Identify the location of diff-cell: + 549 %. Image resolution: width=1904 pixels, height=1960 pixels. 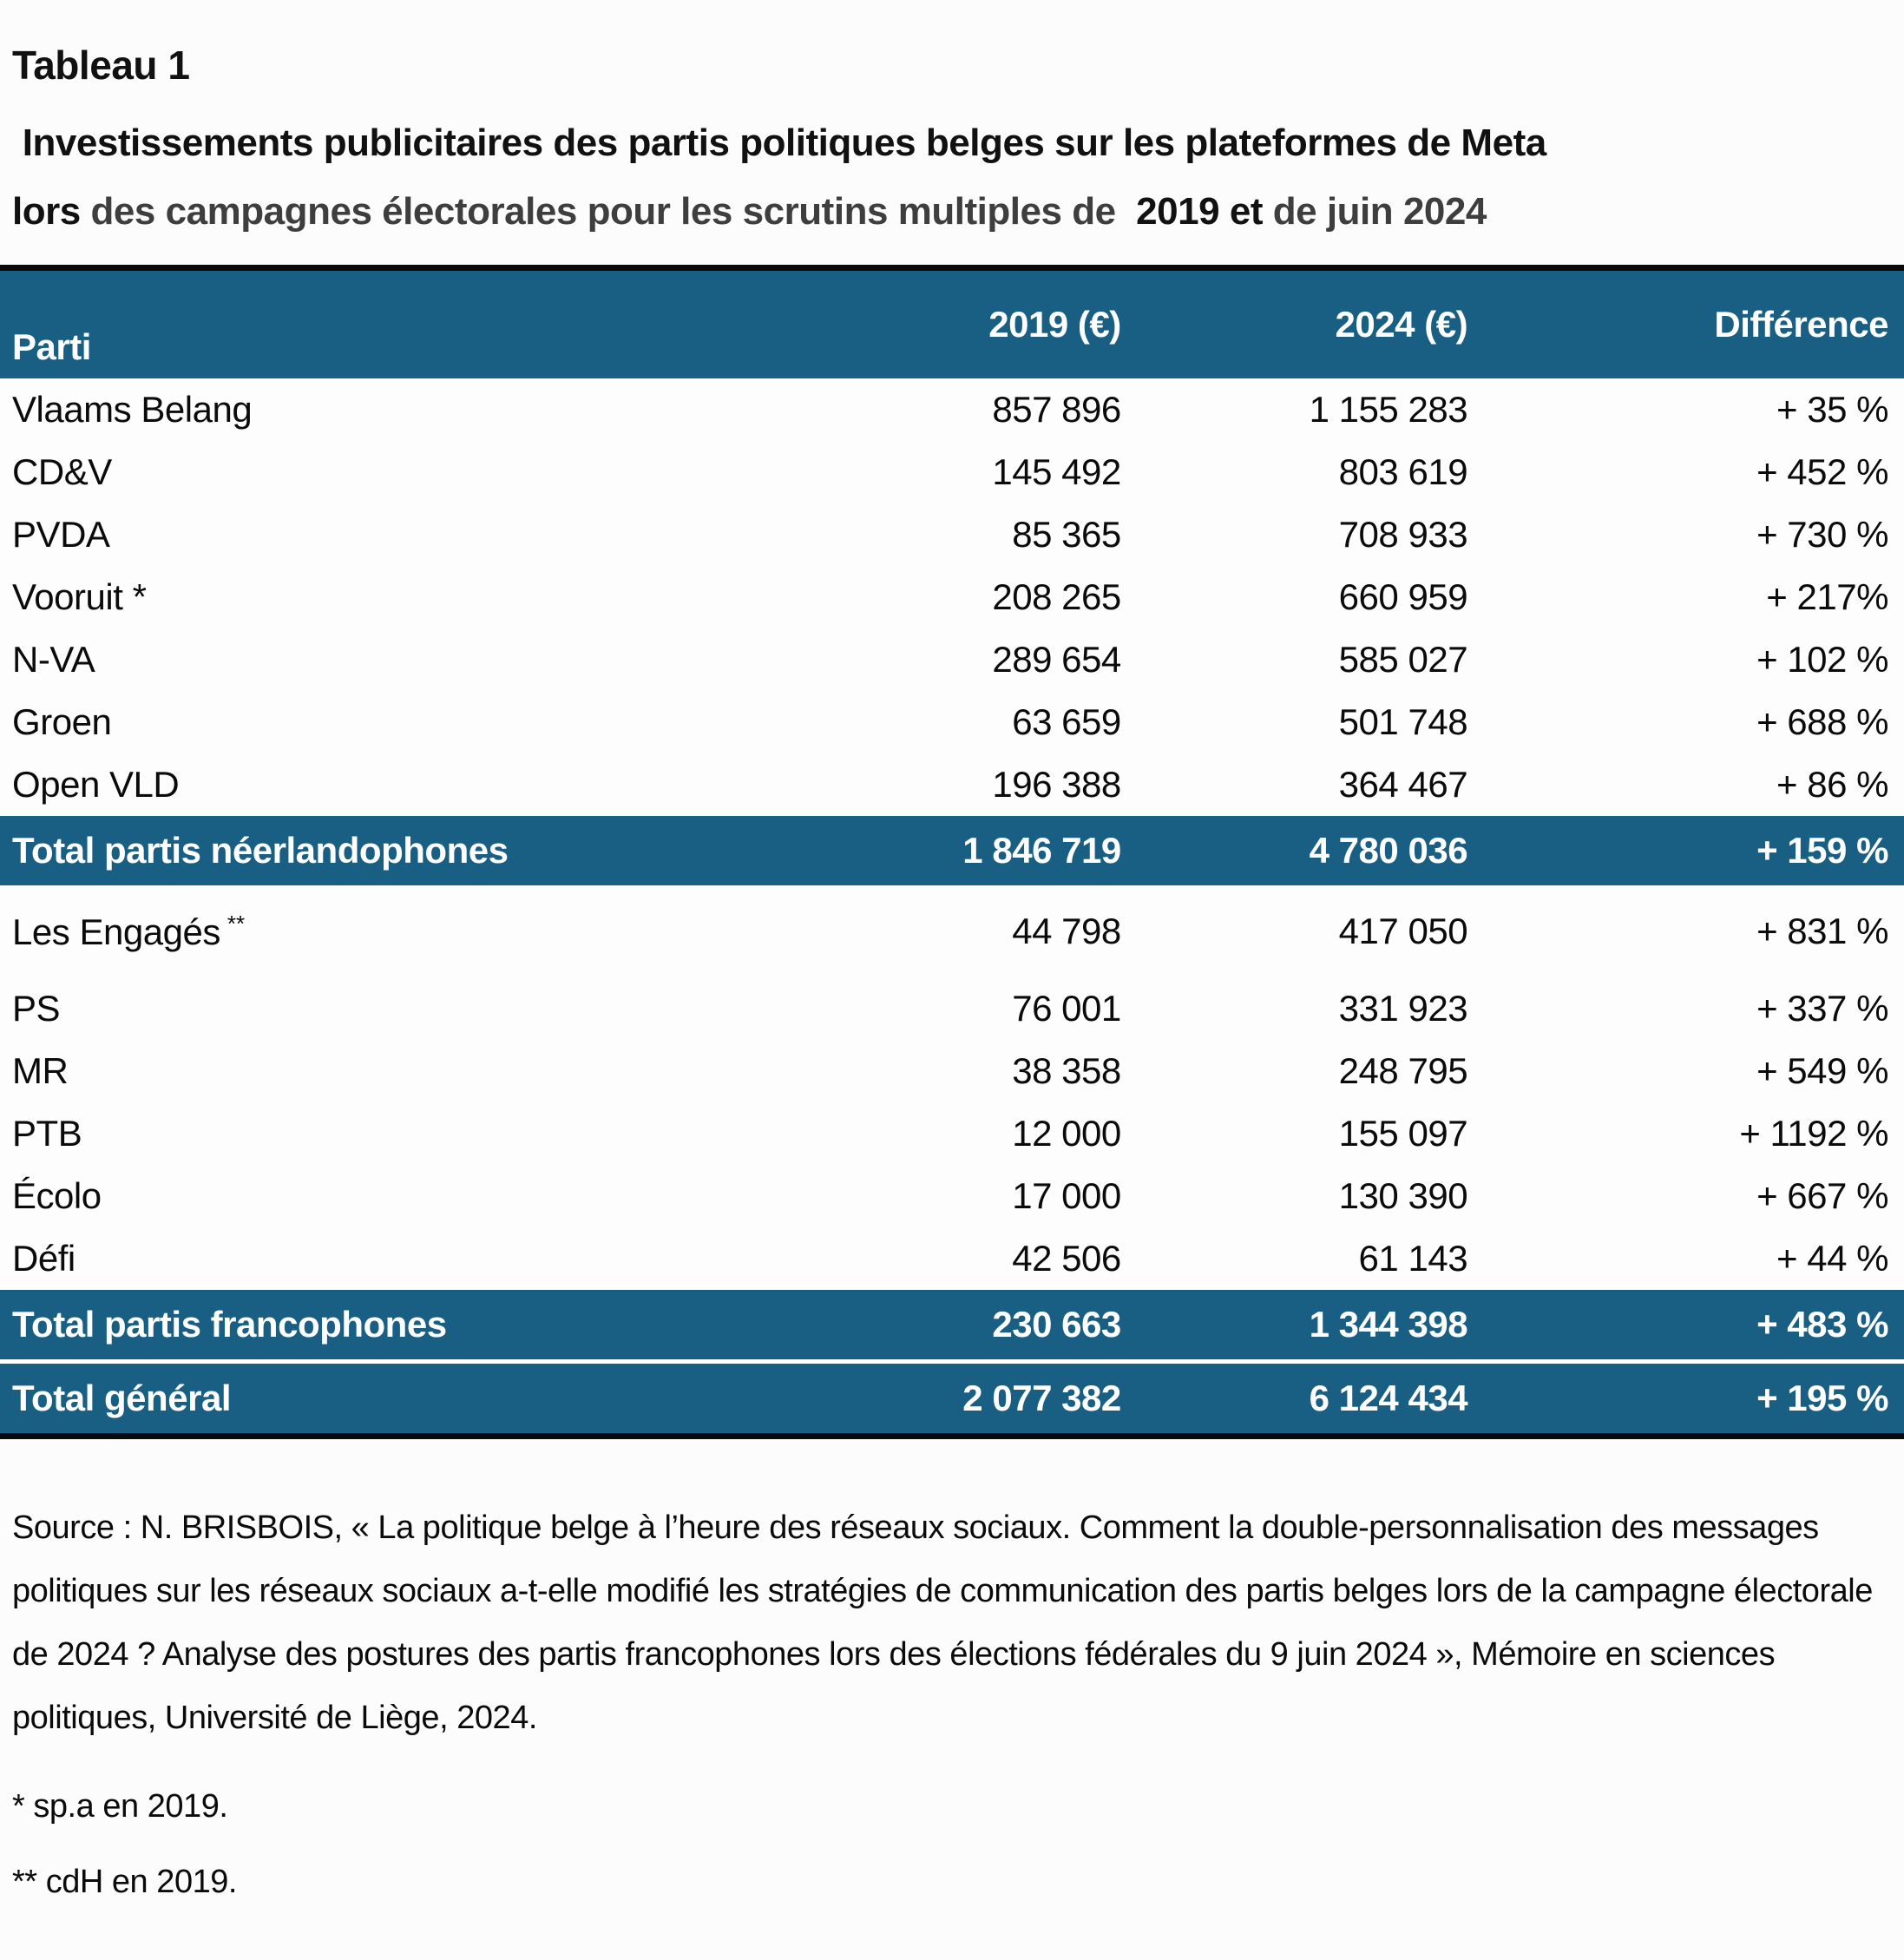
(1693, 1071).